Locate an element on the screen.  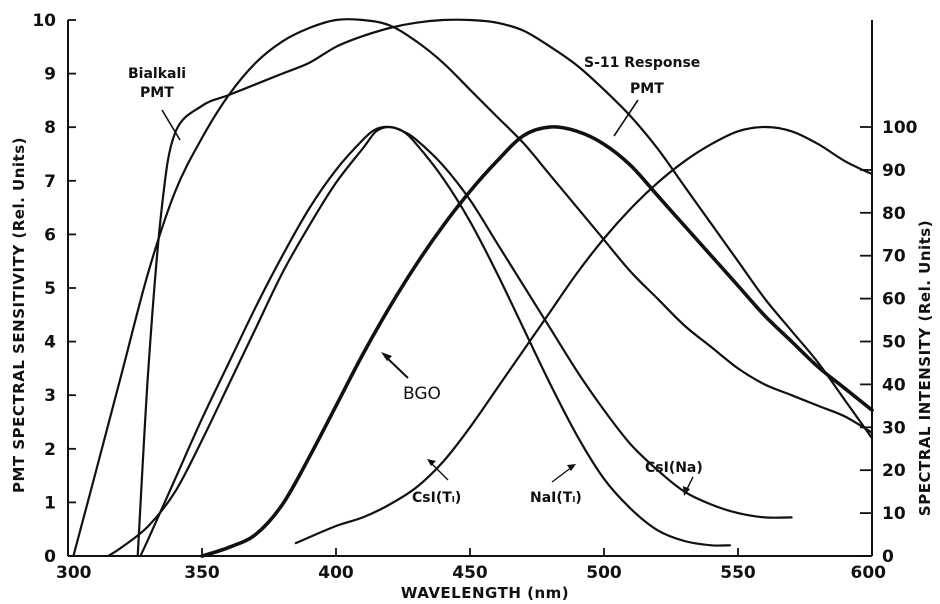
left-y-tick-label: 7 is located at coordinates (50, 182).